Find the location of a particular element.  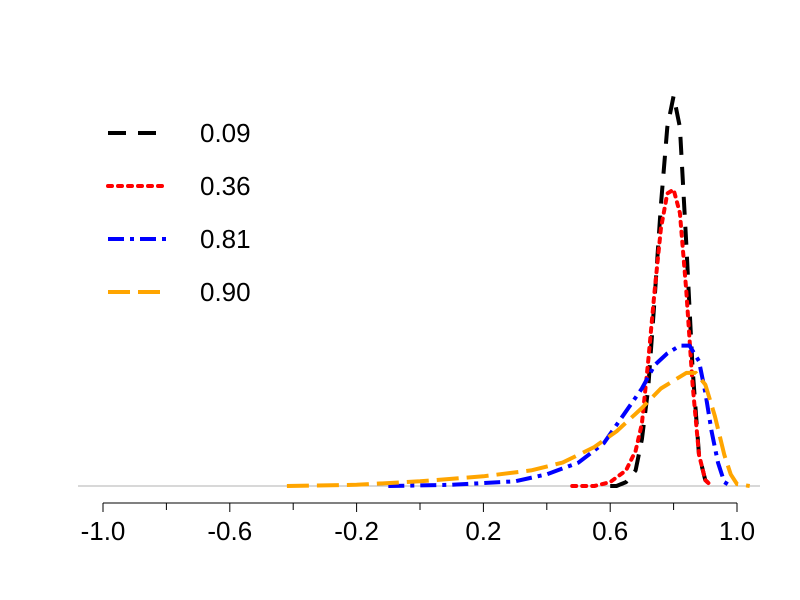

x-tick-label: 0.2 is located at coordinates (483, 531).